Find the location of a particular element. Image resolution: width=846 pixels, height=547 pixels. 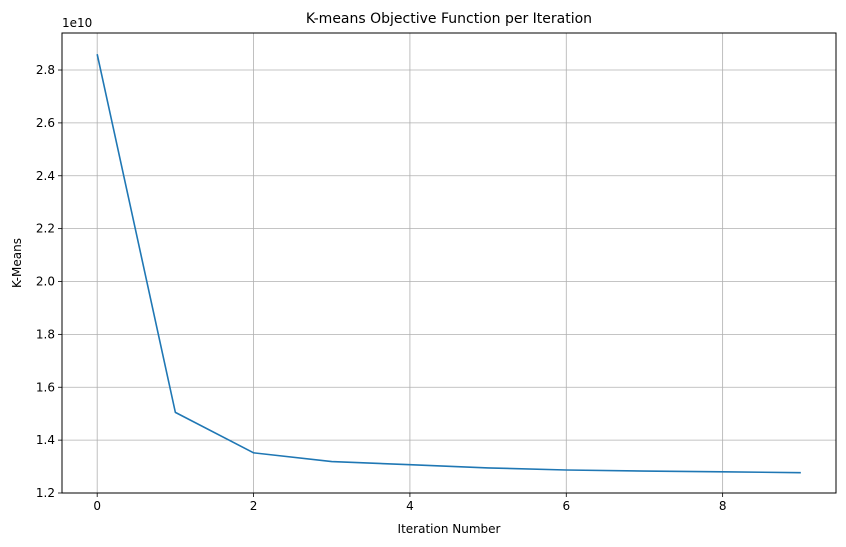

y-tick-label: 1.8 is located at coordinates (45, 334).